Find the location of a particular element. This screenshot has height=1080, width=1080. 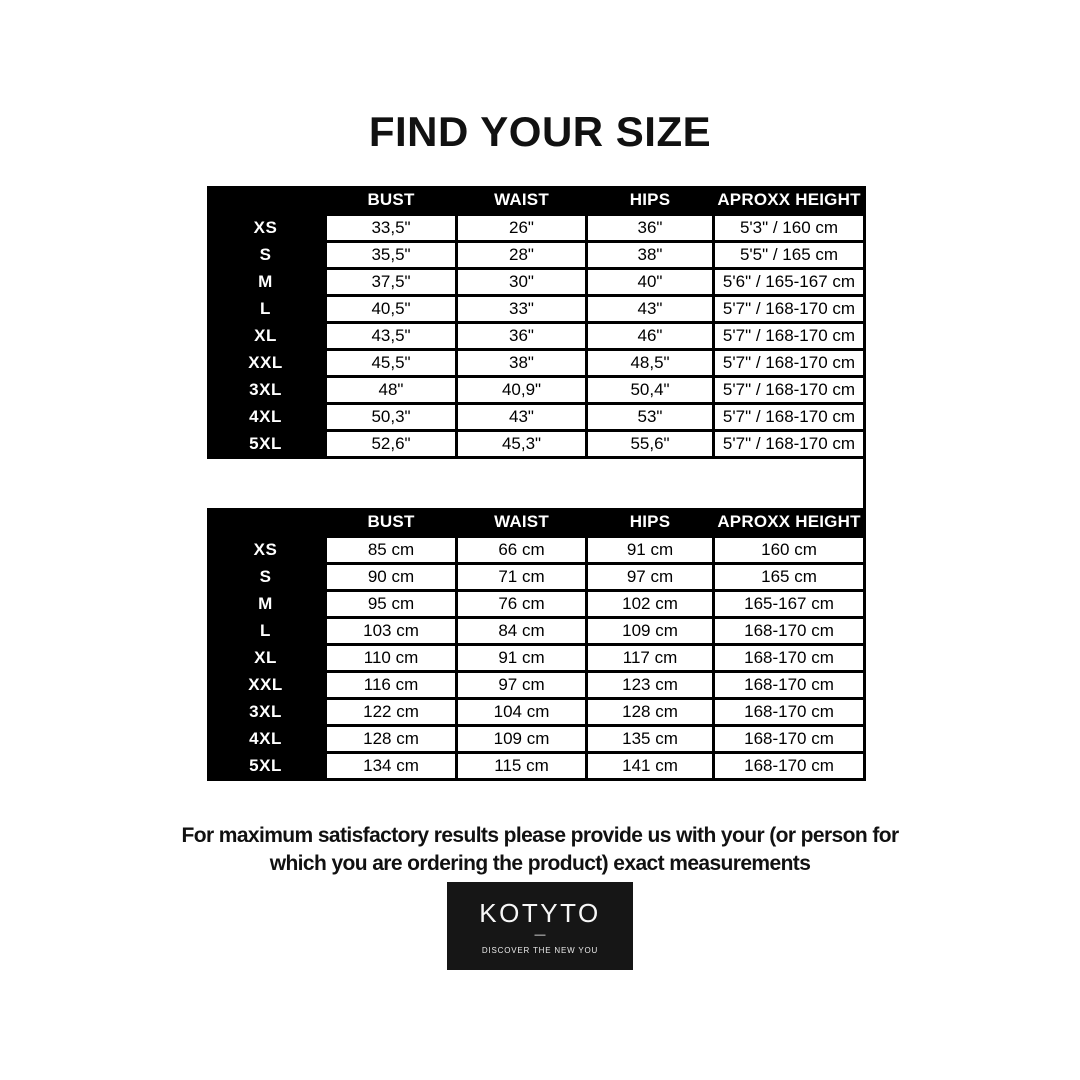

data-cell: 135 cm is located at coordinates (650, 739).